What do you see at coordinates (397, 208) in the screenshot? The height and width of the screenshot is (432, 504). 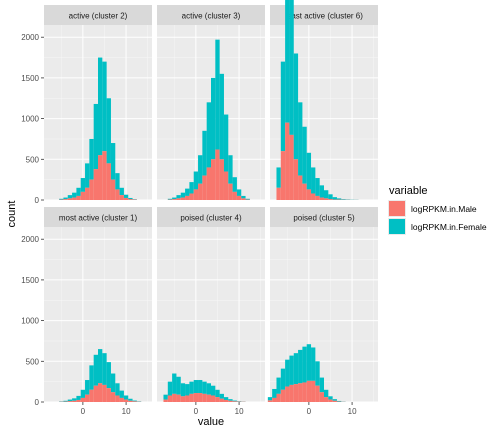 I see `legend-swatch-male` at bounding box center [397, 208].